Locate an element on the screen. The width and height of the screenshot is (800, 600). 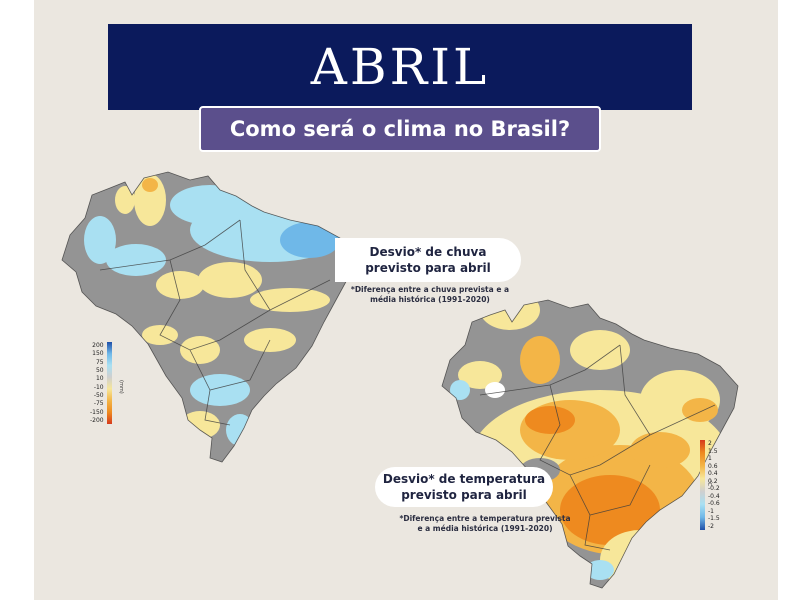
rain-legend-colorbar is located at coordinates (109, 383).